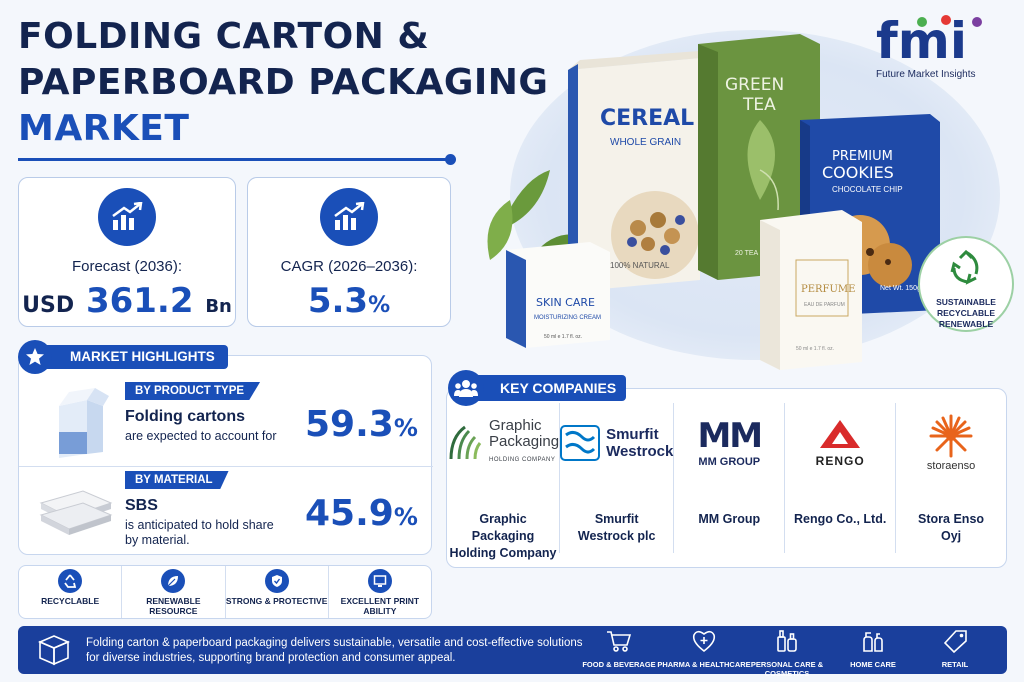 This screenshot has height=682, width=1024. I want to click on bottles-icon, so click(787, 641).